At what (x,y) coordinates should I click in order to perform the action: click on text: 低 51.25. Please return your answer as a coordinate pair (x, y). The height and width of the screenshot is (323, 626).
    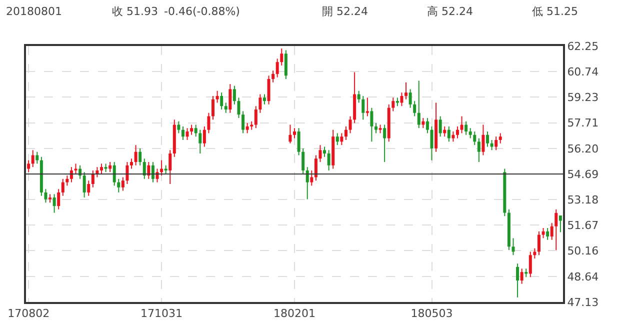
    Looking at the image, I should click on (555, 11).